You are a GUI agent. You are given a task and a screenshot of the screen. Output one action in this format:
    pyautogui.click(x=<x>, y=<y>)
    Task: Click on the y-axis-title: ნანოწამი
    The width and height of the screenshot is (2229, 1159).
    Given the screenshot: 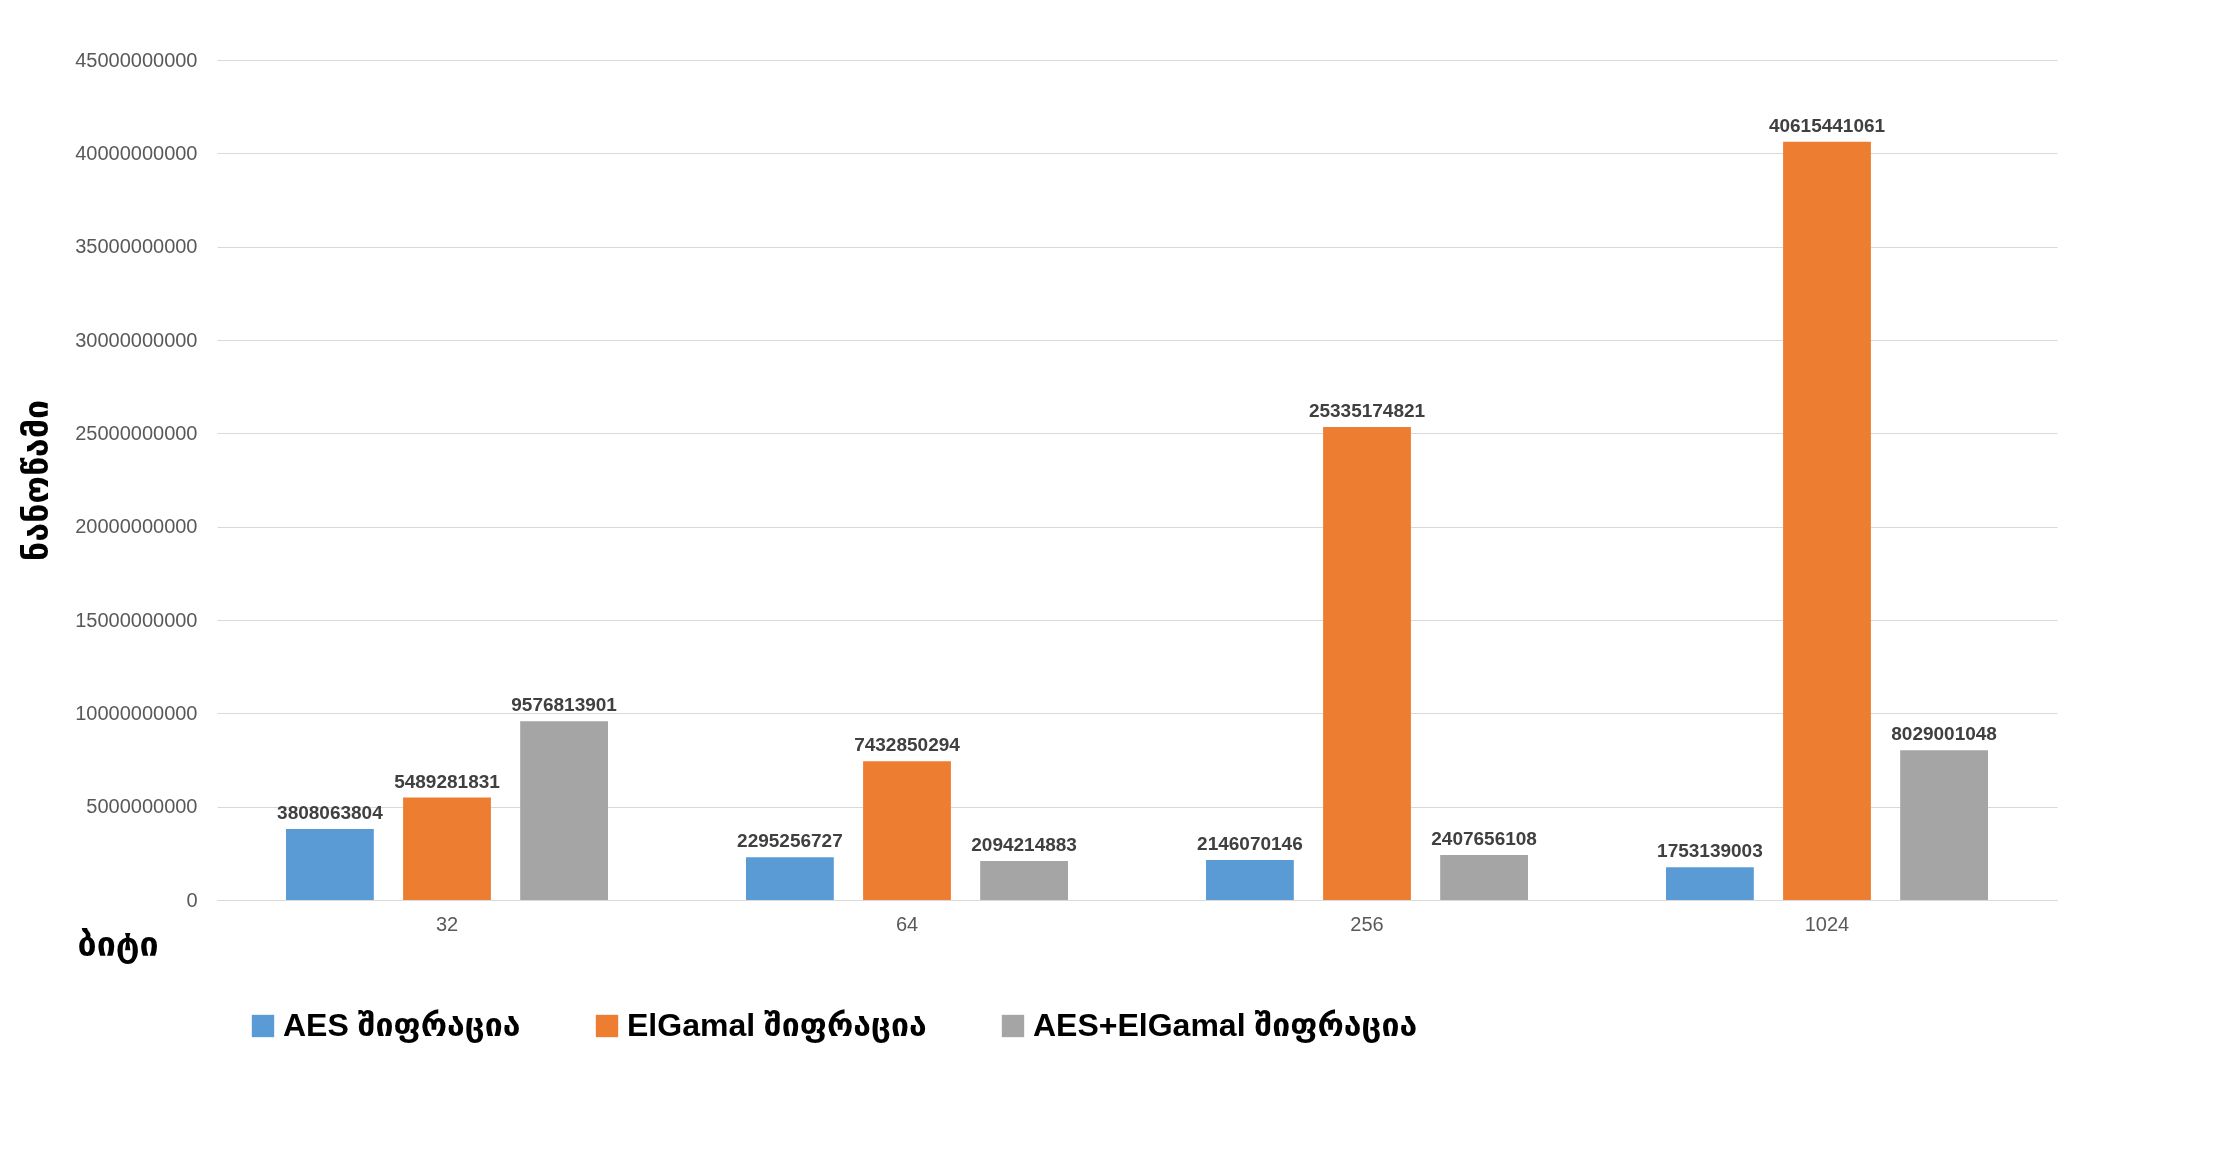 What is the action you would take?
    pyautogui.click(x=36, y=480)
    